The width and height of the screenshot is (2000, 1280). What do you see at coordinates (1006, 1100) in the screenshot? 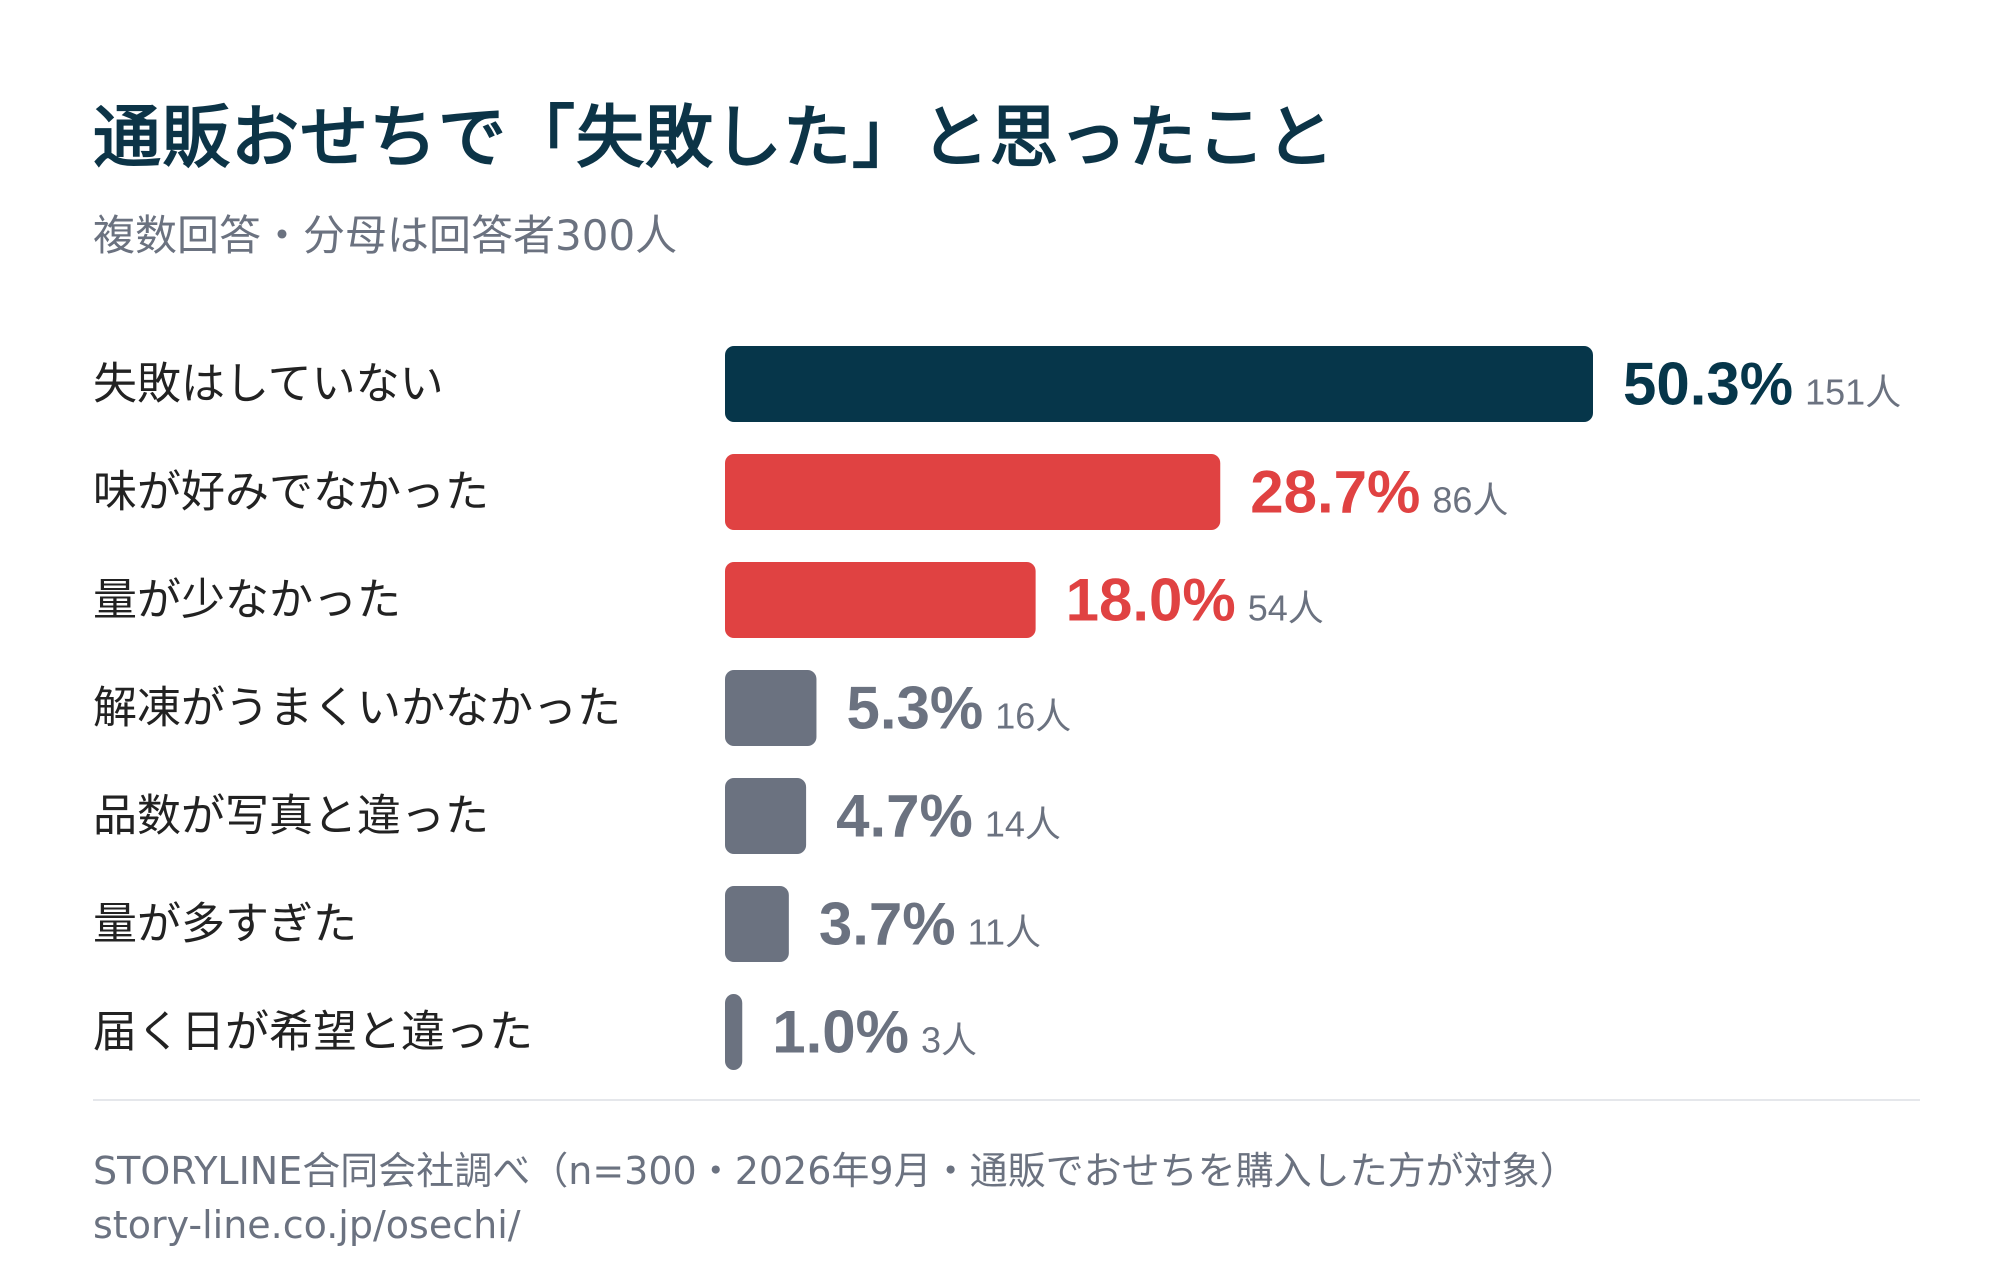
I see `footer-divider` at bounding box center [1006, 1100].